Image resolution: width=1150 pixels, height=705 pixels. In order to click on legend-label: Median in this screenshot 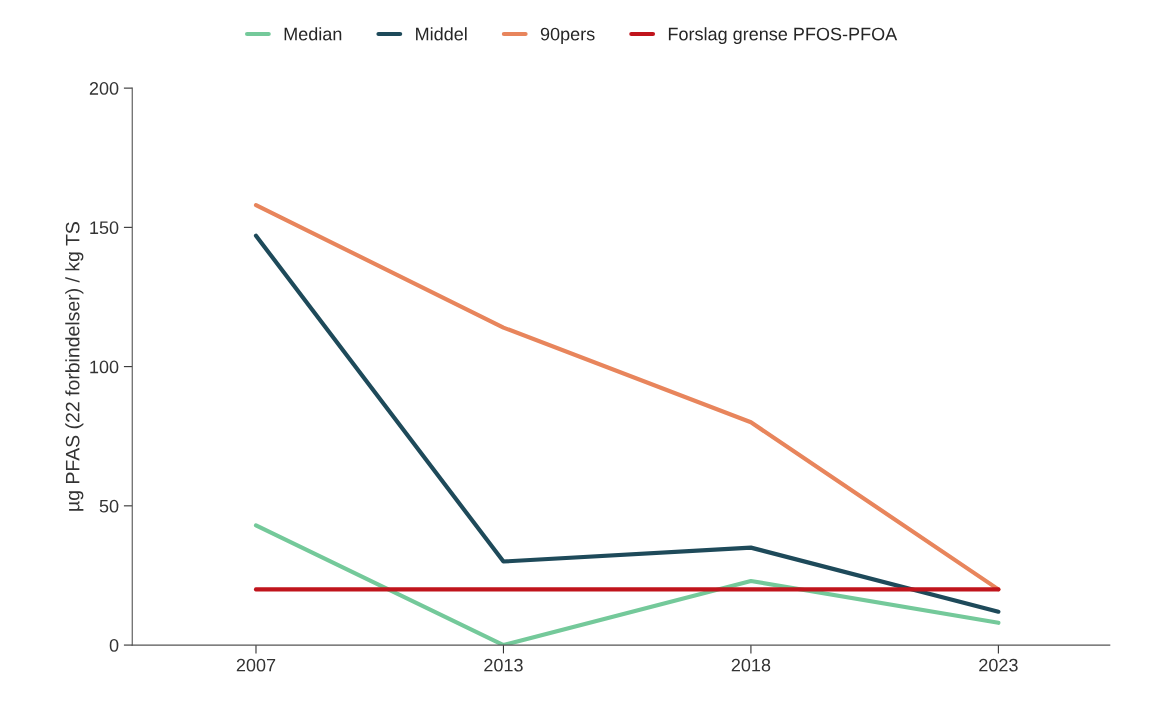, I will do `click(313, 34)`.